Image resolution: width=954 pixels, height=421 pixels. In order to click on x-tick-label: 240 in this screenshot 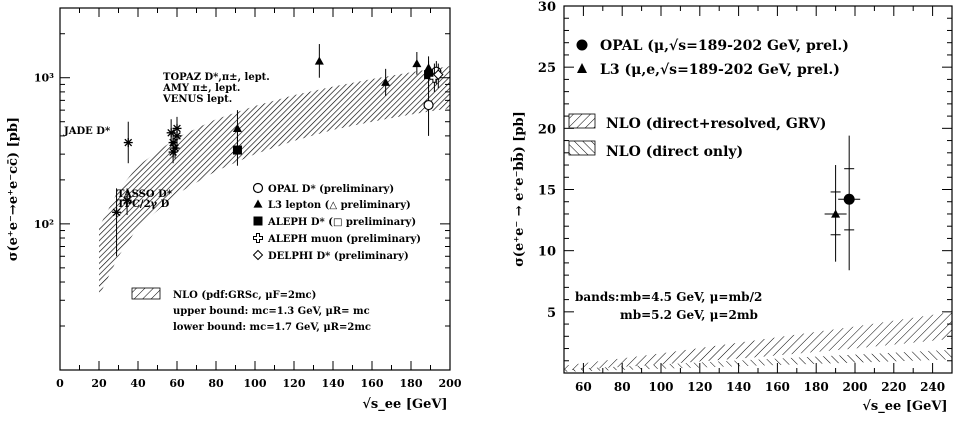, I will do `click(932, 387)`.